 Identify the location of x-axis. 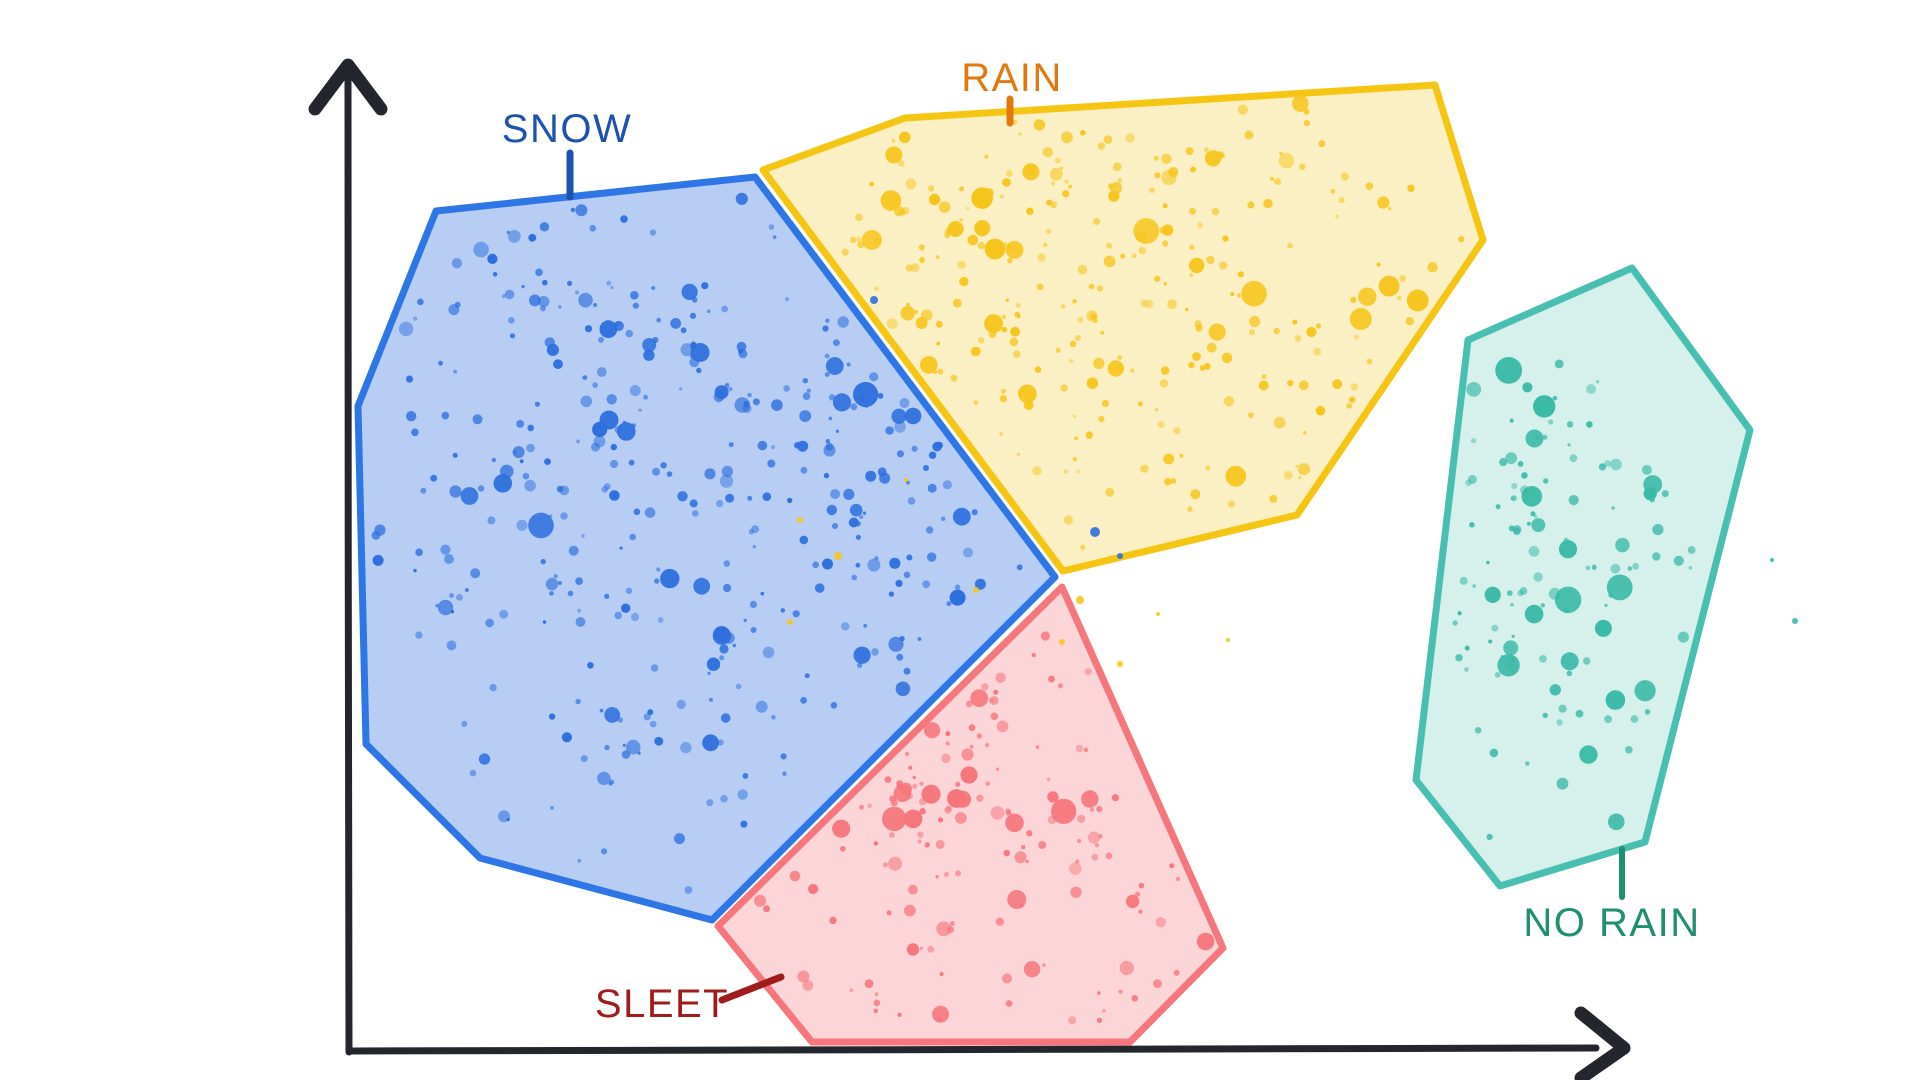
(989, 1043).